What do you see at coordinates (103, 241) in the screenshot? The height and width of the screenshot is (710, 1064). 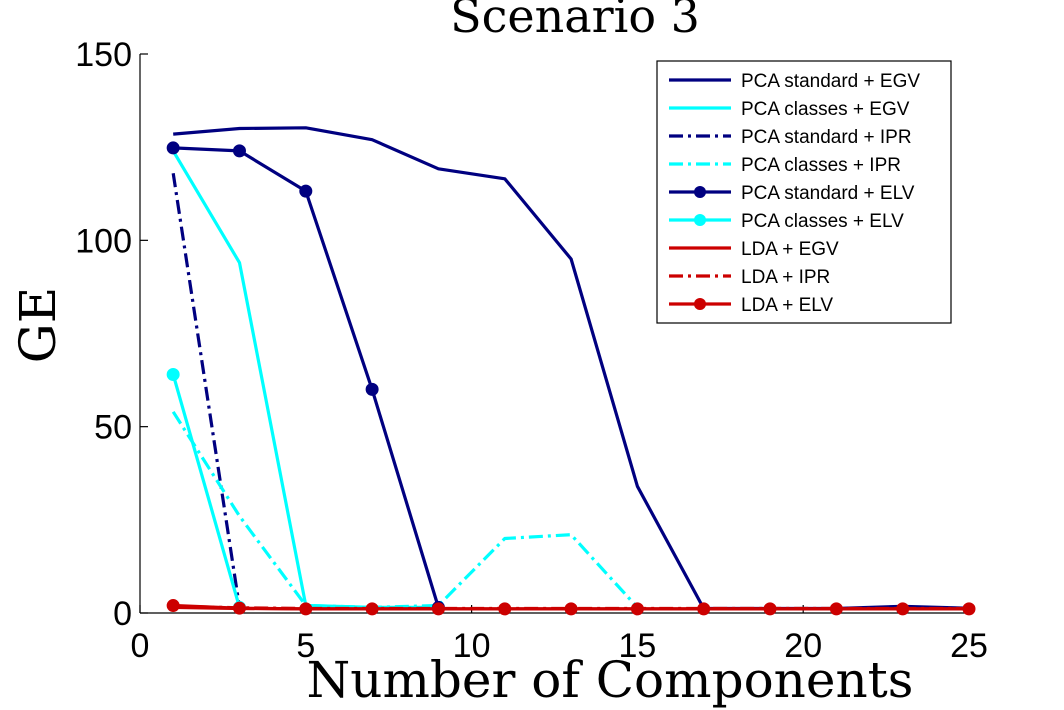 I see `y-tick-label: 100` at bounding box center [103, 241].